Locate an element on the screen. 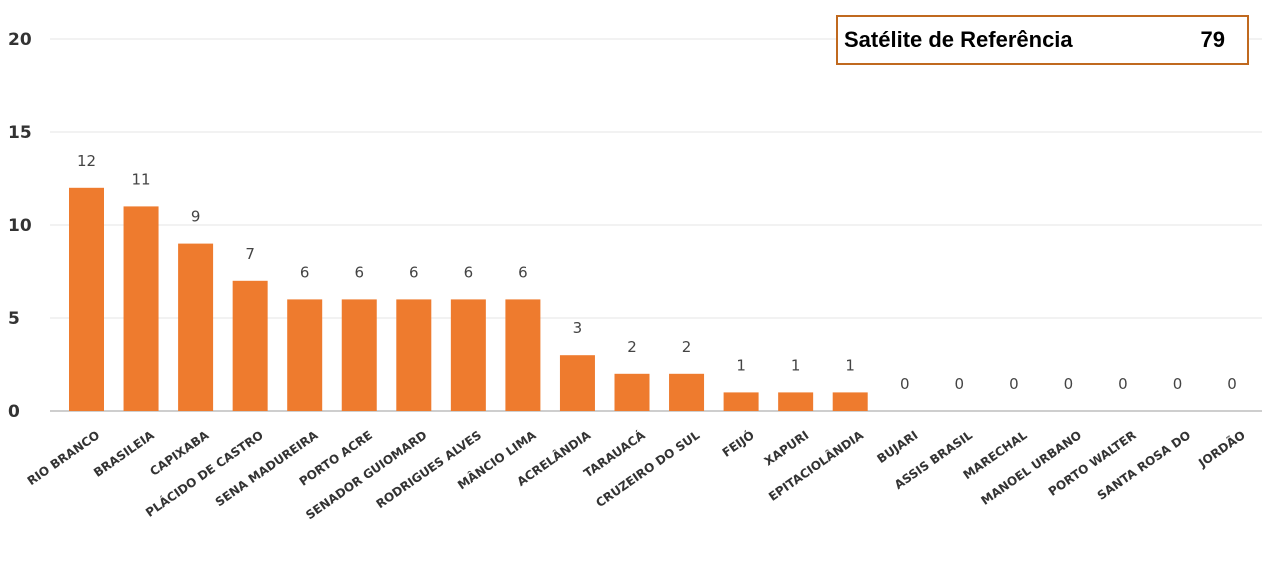 This screenshot has height=562, width=1269. data-label: 3 is located at coordinates (578, 328).